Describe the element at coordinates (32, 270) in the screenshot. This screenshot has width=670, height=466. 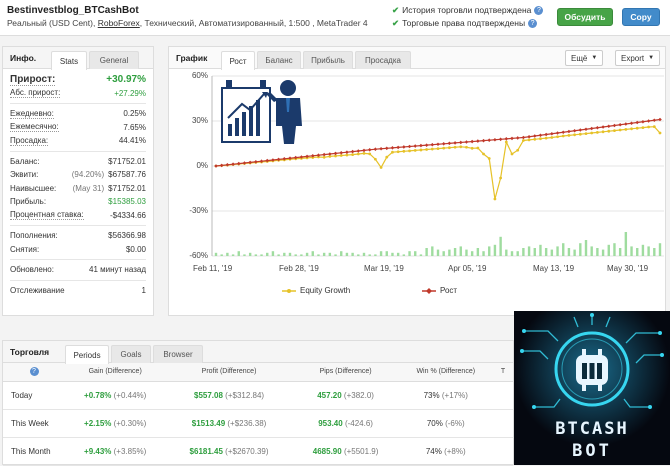
I see `updated-label: Обновлено:` at that location.